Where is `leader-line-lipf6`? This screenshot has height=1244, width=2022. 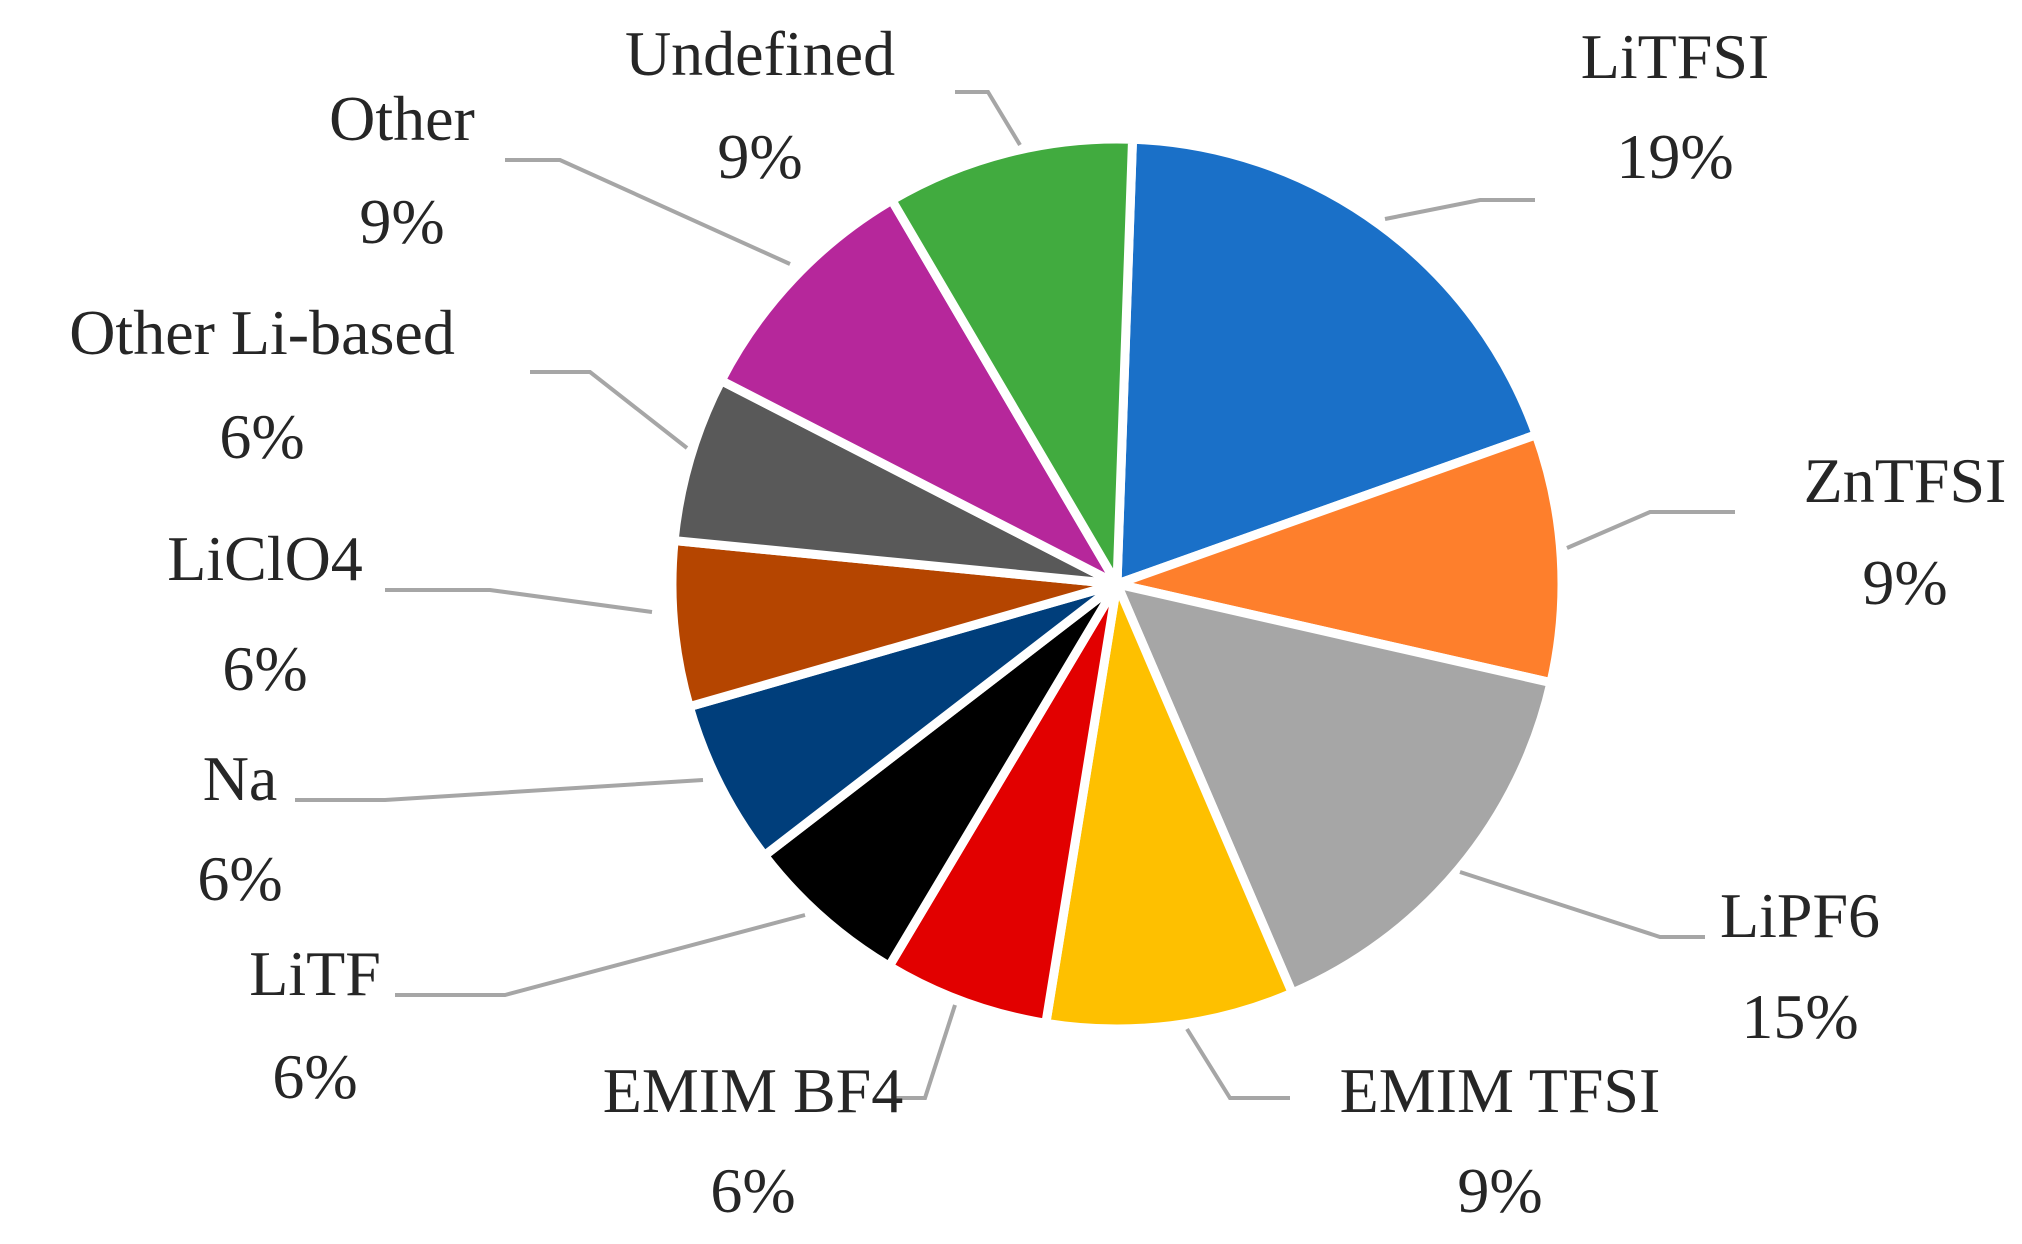
leader-line-lipf6 is located at coordinates (1582, 904).